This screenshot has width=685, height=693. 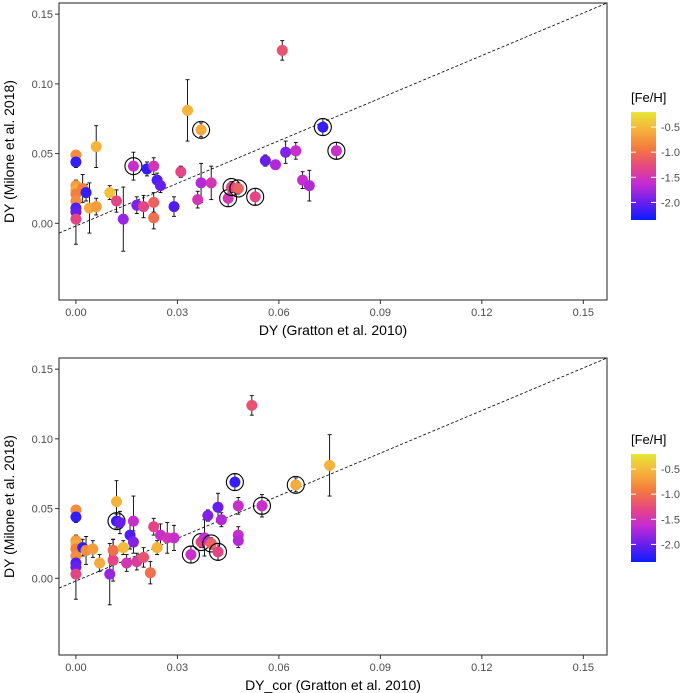 What do you see at coordinates (670, 128) in the screenshot?
I see `legend-label: -0.5` at bounding box center [670, 128].